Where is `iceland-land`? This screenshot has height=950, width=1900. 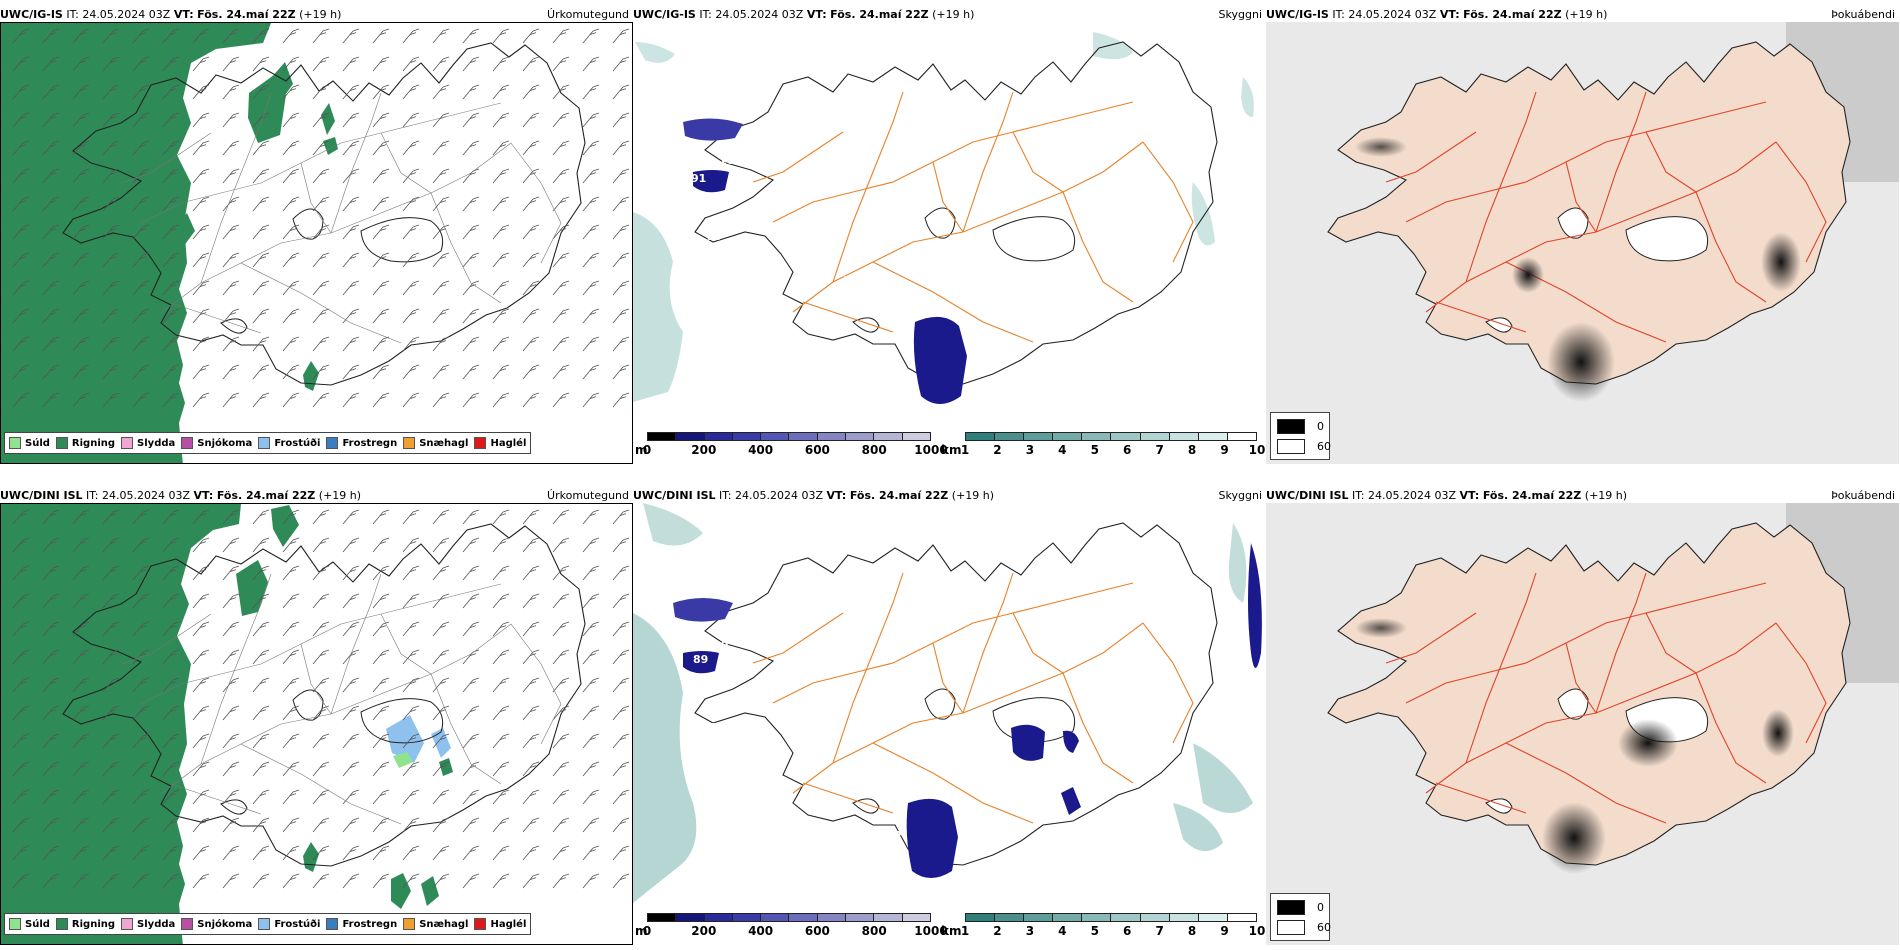 iceland-land is located at coordinates (1589, 213).